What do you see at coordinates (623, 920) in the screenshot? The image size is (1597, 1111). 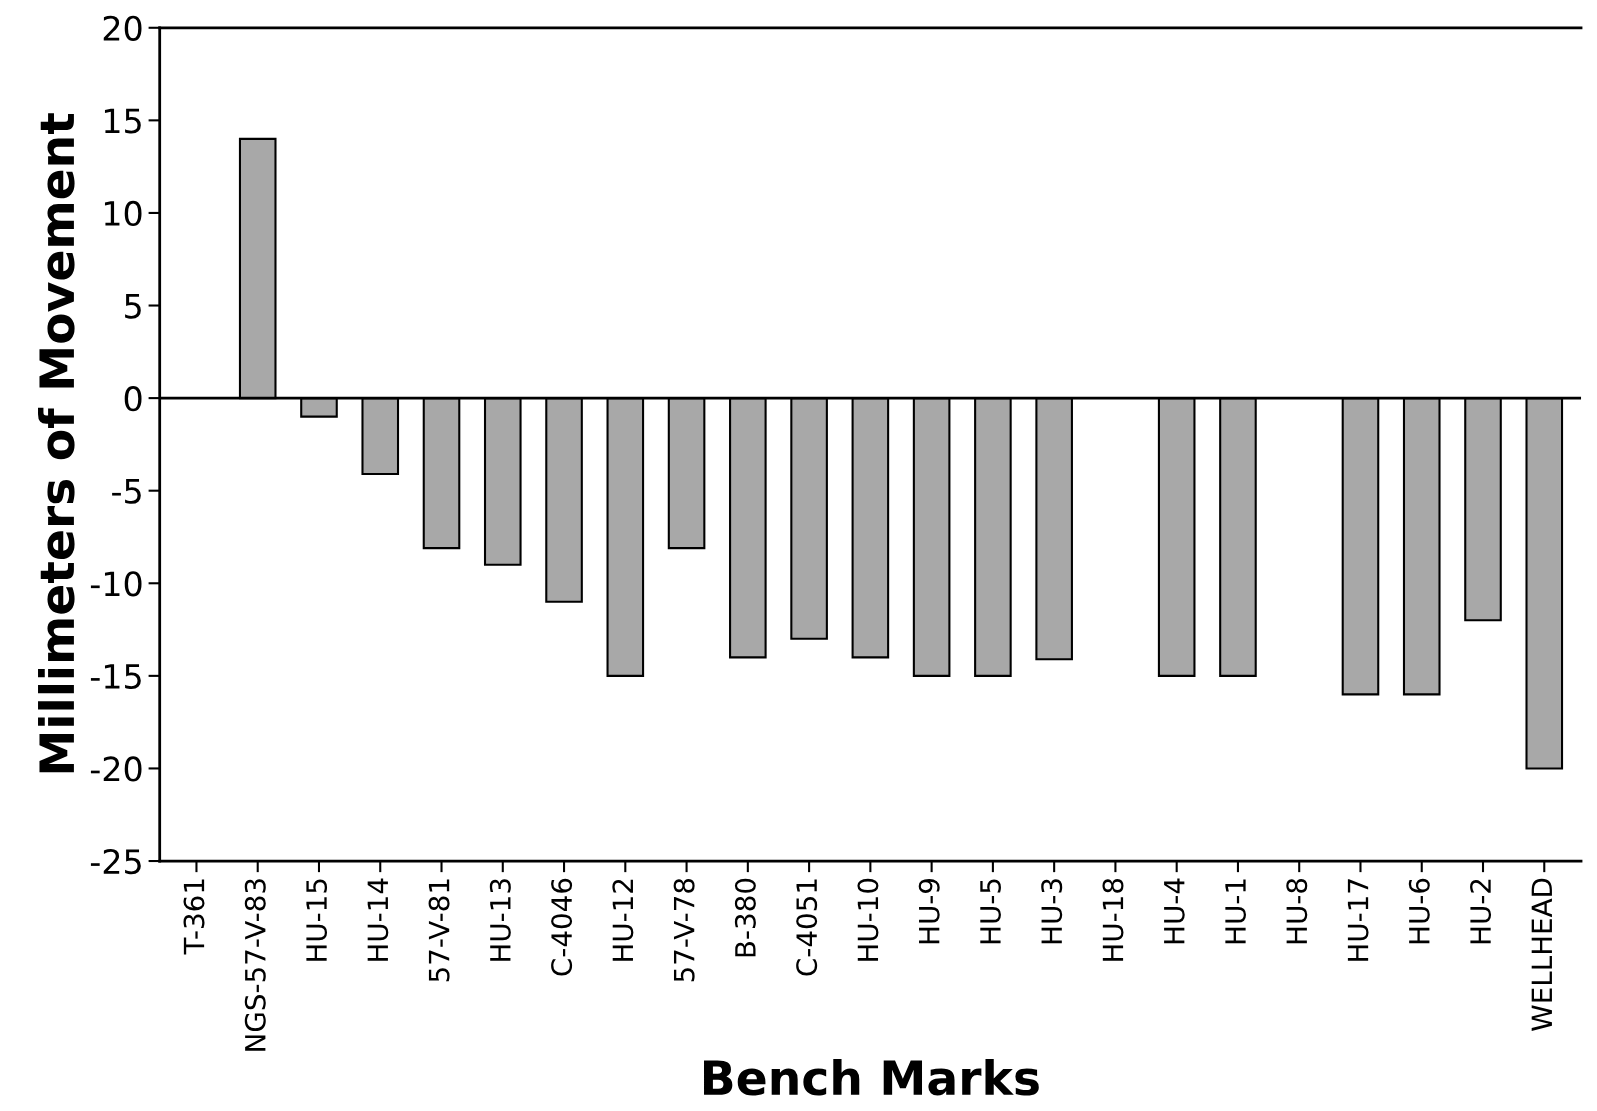 I see `x-tick-label: HU-12` at bounding box center [623, 920].